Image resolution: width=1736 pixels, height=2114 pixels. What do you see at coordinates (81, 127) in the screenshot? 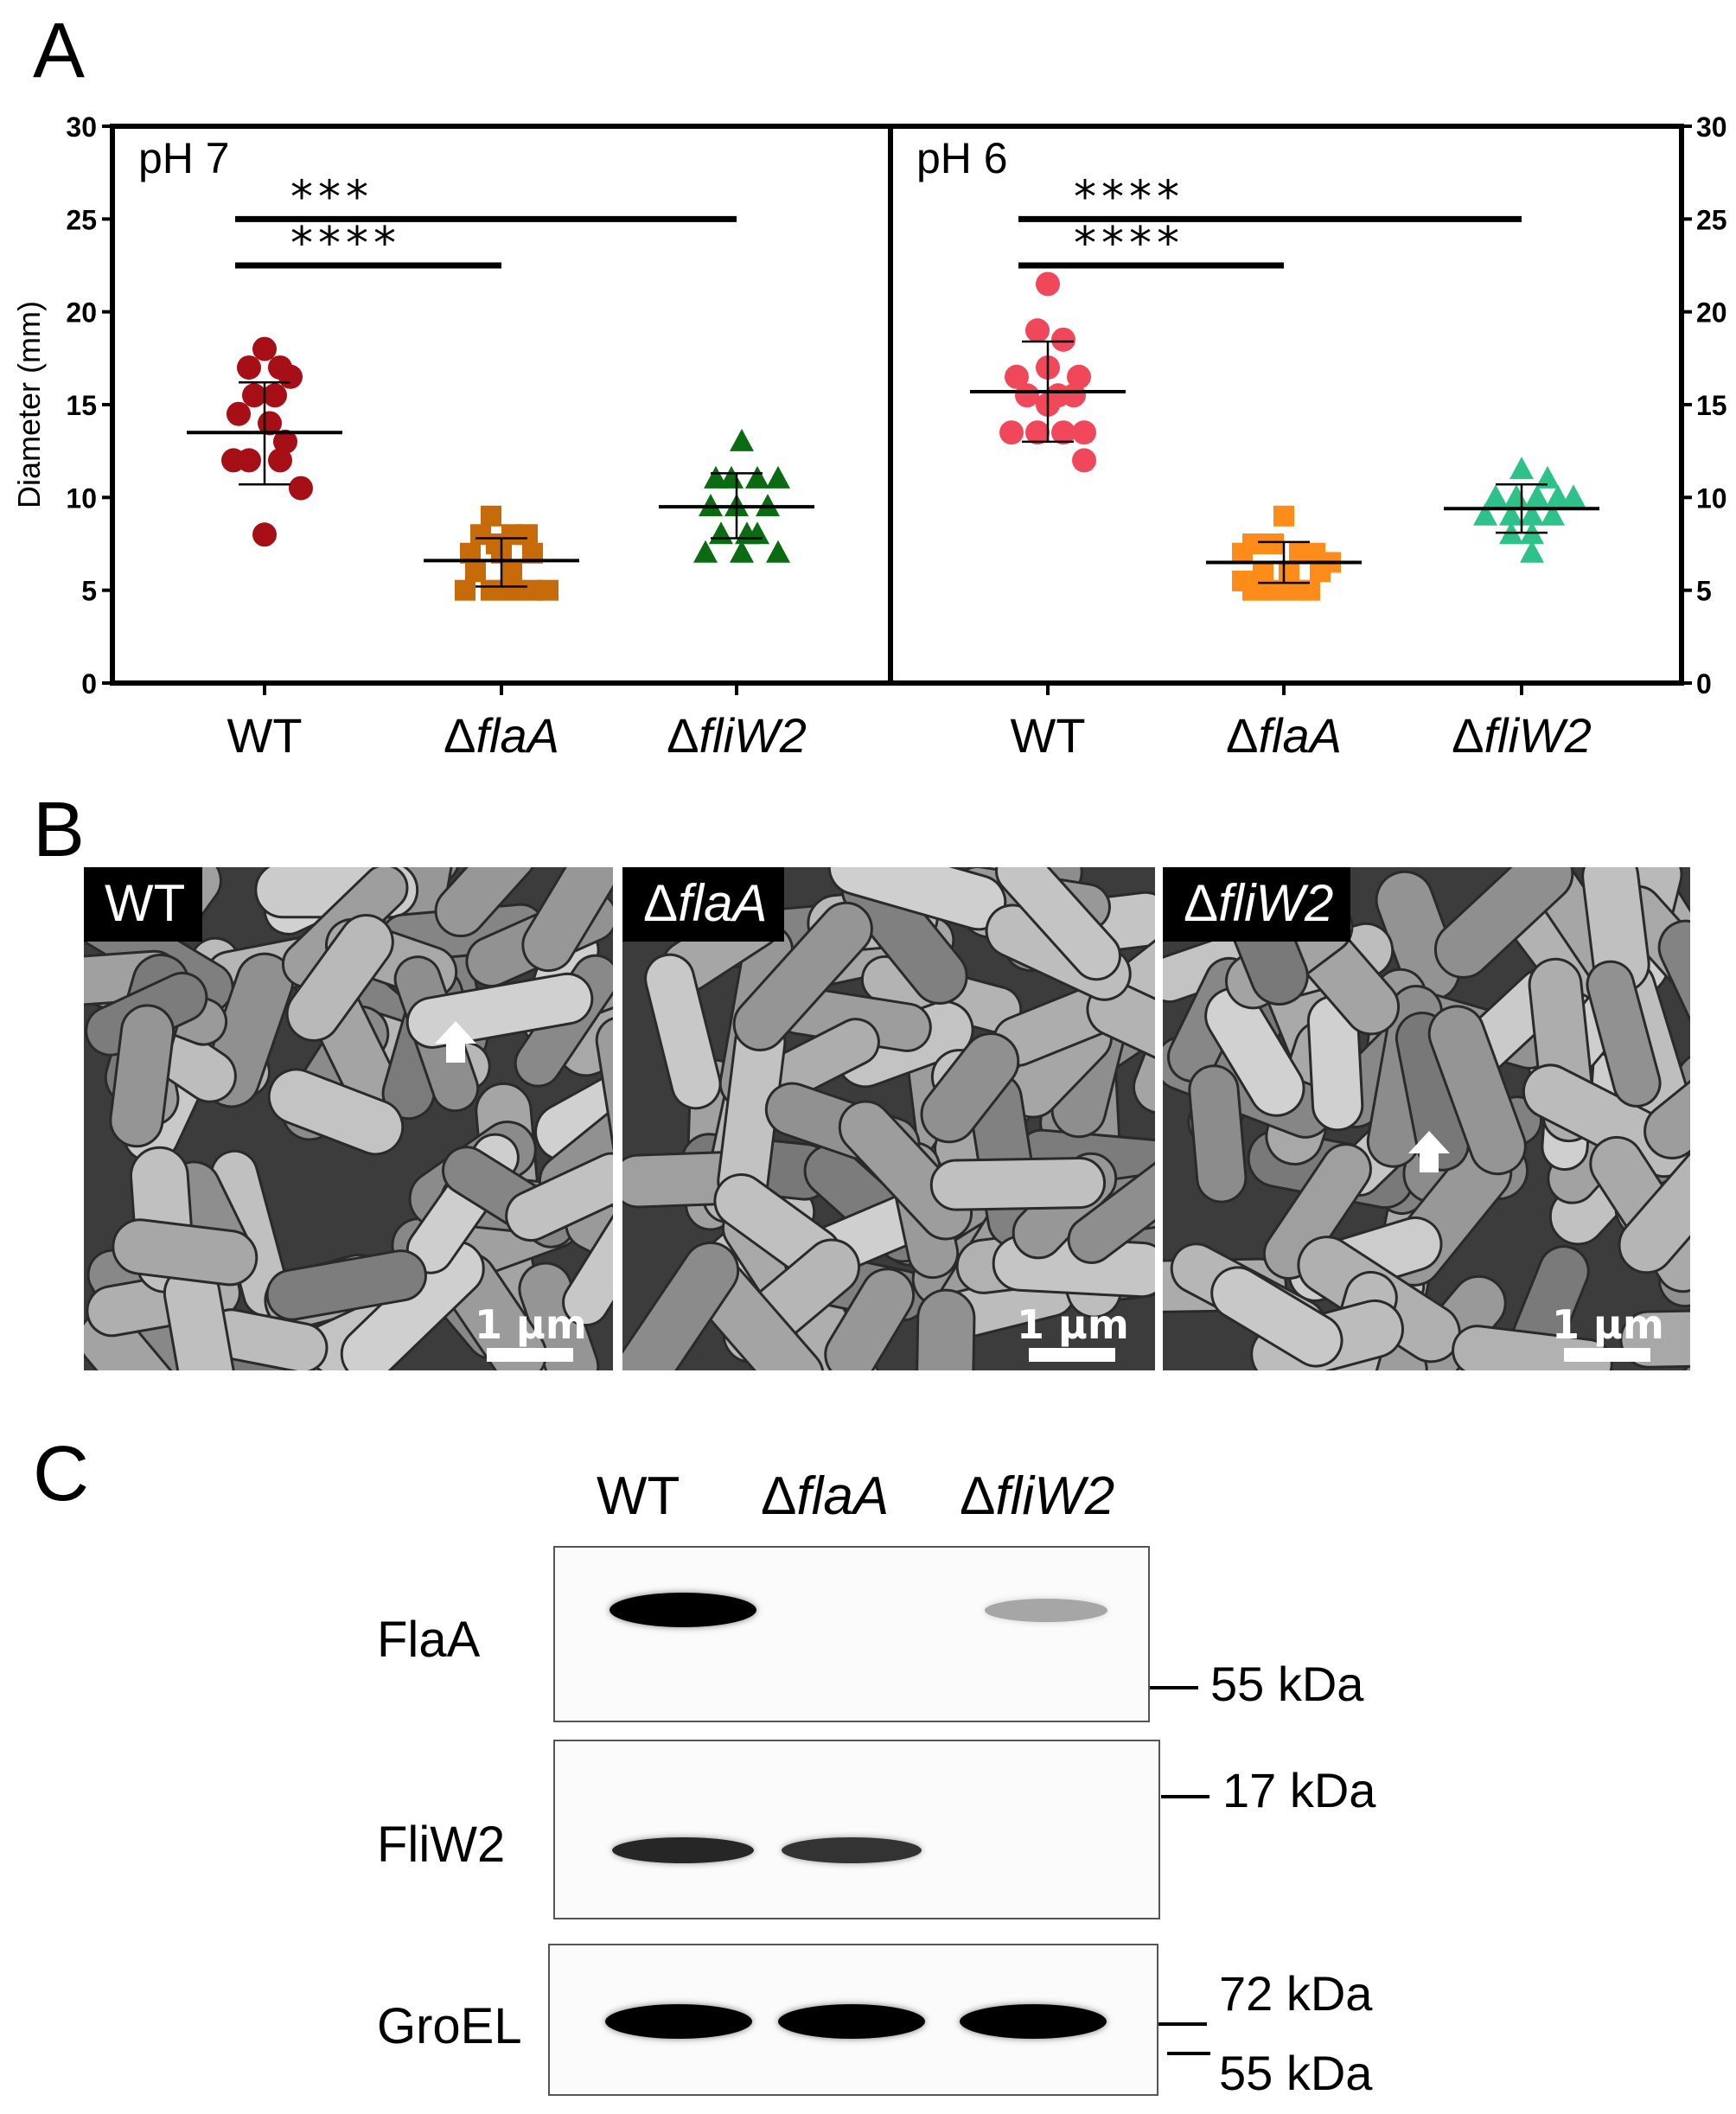
I see `y-tick-label-left: 30` at bounding box center [81, 127].